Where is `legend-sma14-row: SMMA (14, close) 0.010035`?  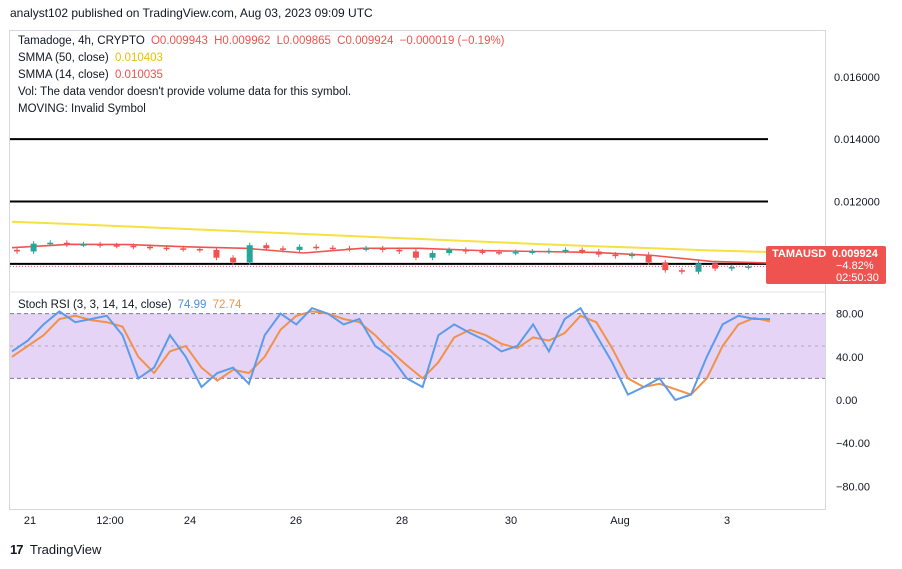
legend-sma14-row: SMMA (14, close) 0.010035 is located at coordinates (92, 75).